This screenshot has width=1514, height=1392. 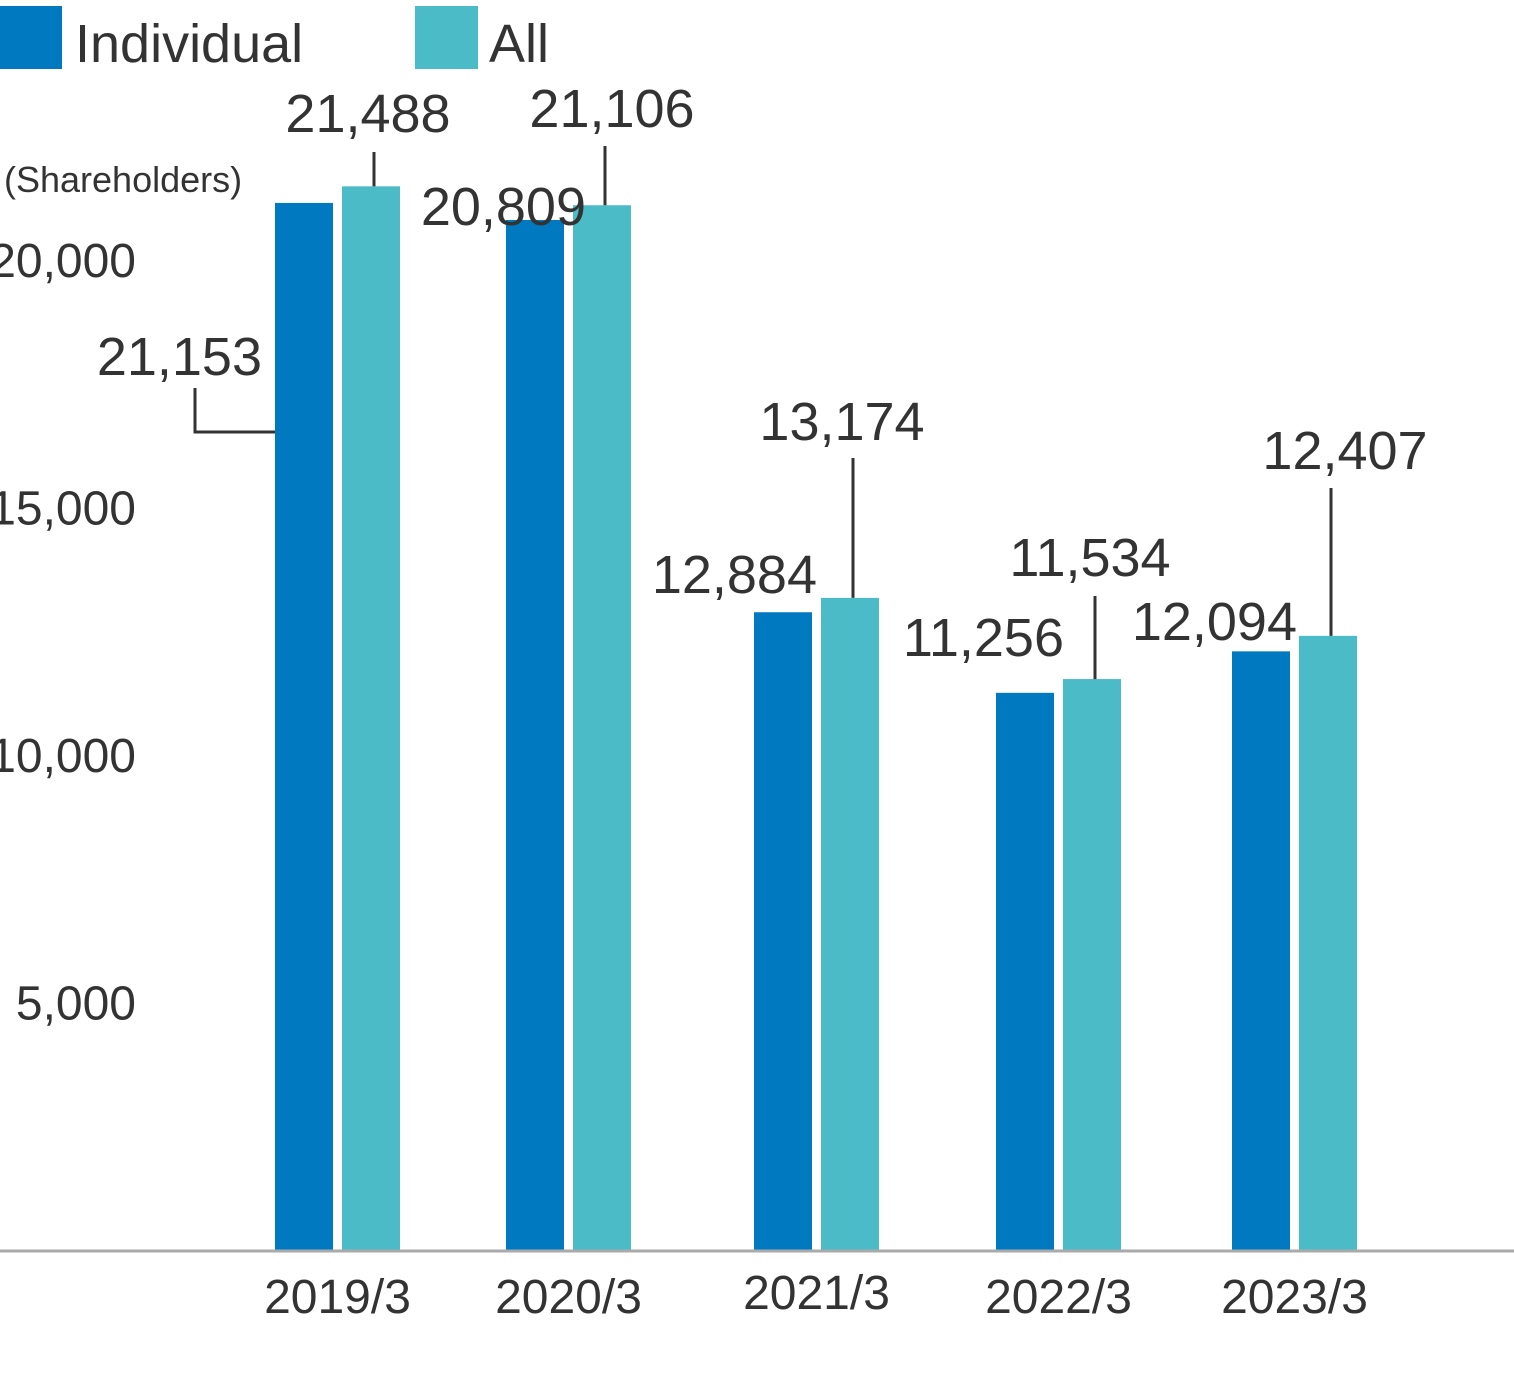 What do you see at coordinates (983, 638) in the screenshot?
I see `value-label-individual: 11,256` at bounding box center [983, 638].